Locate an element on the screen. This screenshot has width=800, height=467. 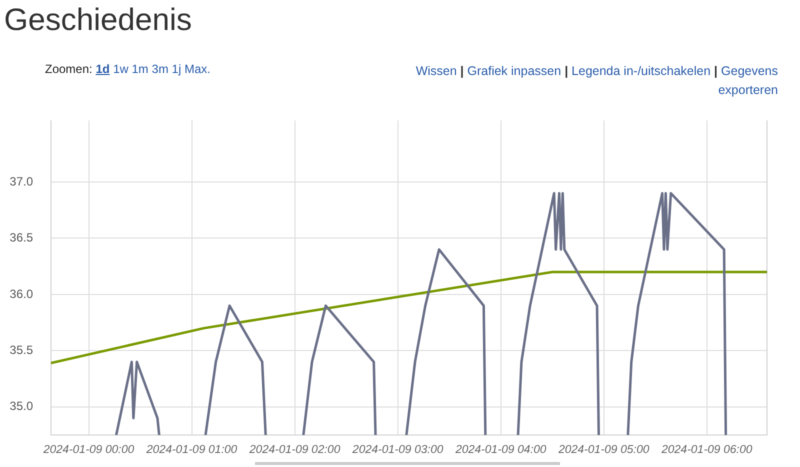
x-tick-label: 2024-01-09 04:00 is located at coordinates (500, 450).